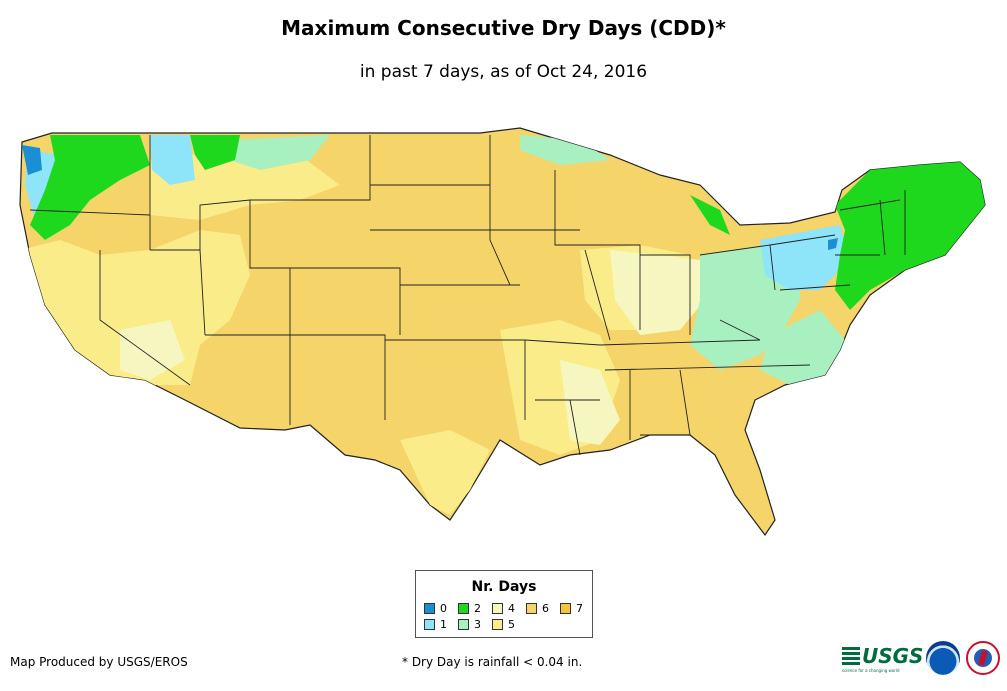 The height and width of the screenshot is (691, 1007). Describe the element at coordinates (280, 152) in the screenshot. I see `cdd-zone-3-pnw` at that location.